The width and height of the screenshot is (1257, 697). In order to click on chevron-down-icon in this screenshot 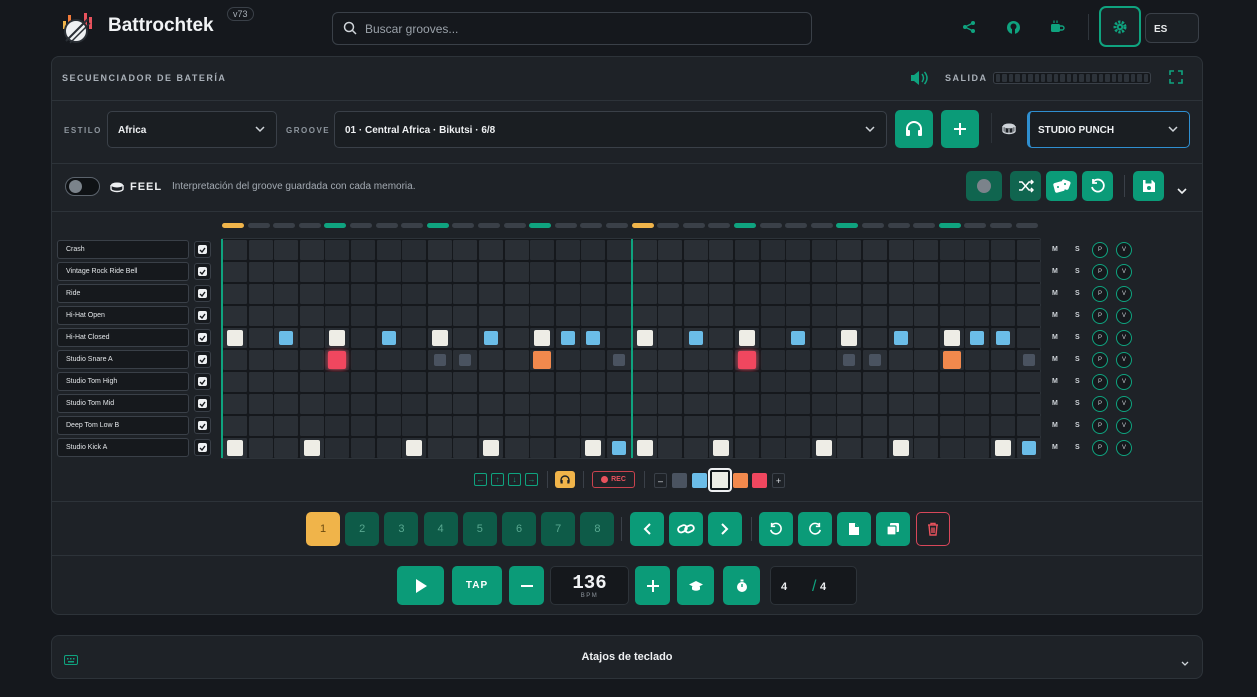, I will do `click(1182, 191)`.